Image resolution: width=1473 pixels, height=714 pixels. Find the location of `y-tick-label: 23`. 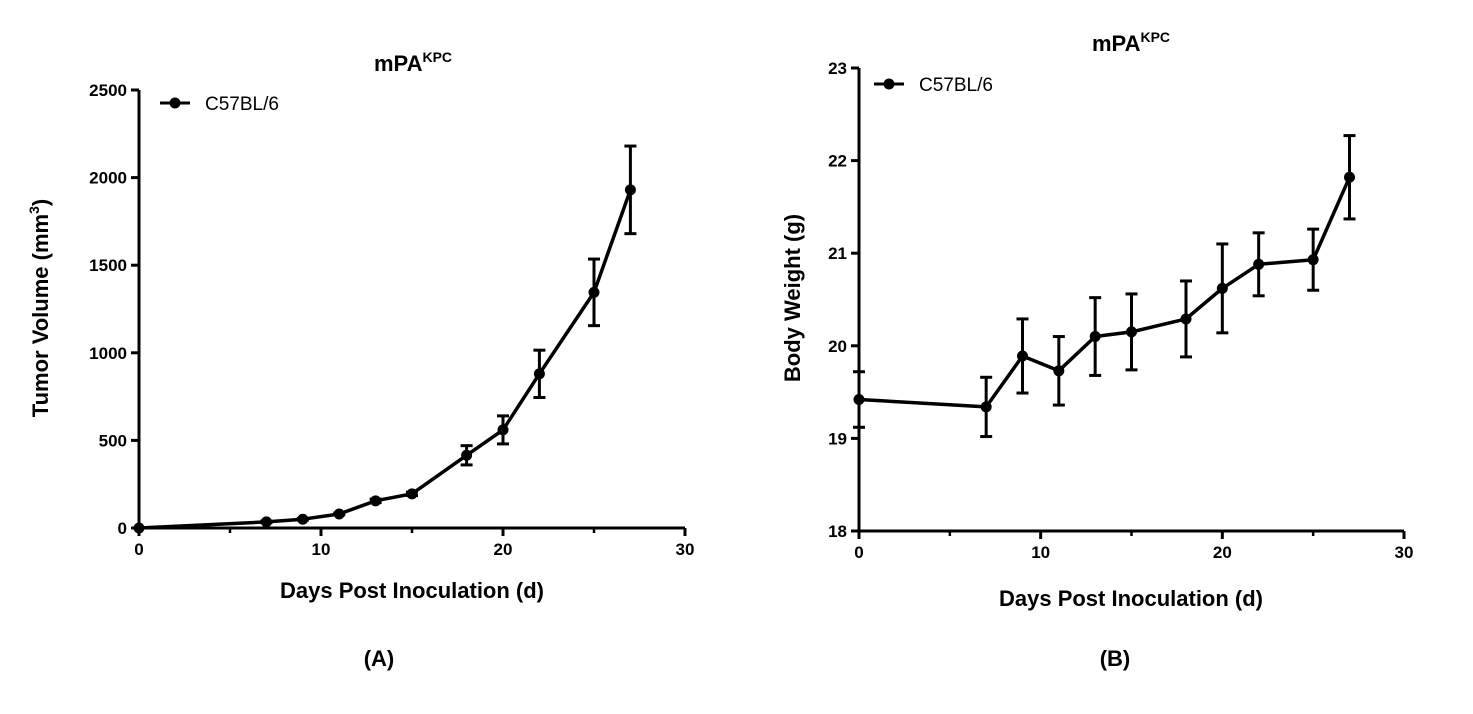

y-tick-label: 23 is located at coordinates (837, 68).